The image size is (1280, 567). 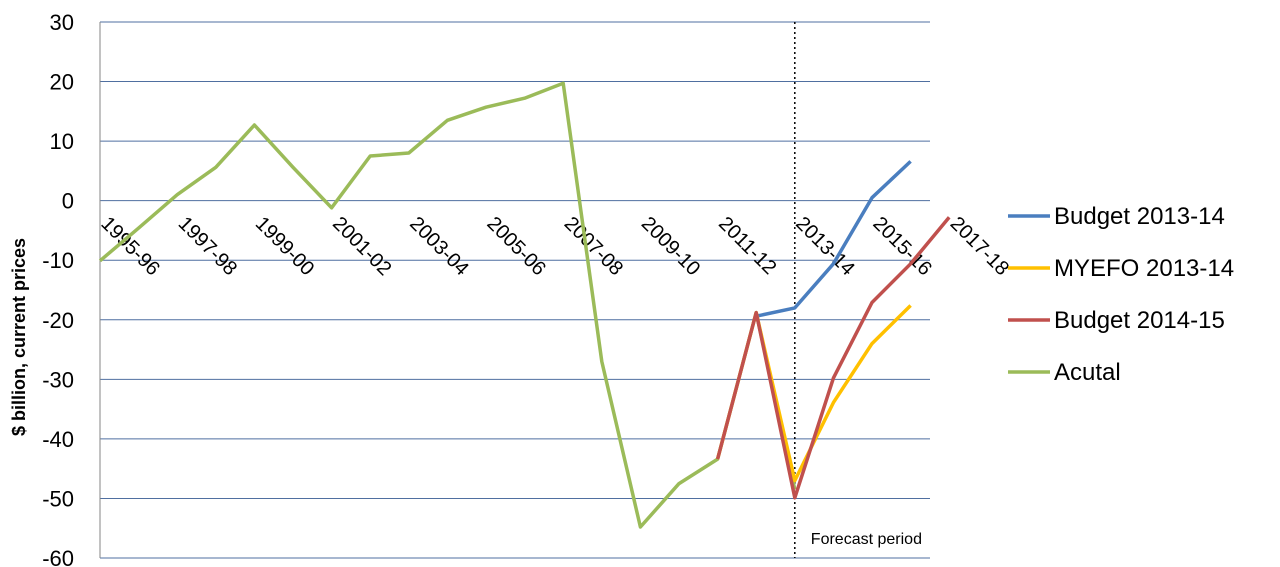 I want to click on legend-label: Budget 2014-15, so click(x=1139, y=320).